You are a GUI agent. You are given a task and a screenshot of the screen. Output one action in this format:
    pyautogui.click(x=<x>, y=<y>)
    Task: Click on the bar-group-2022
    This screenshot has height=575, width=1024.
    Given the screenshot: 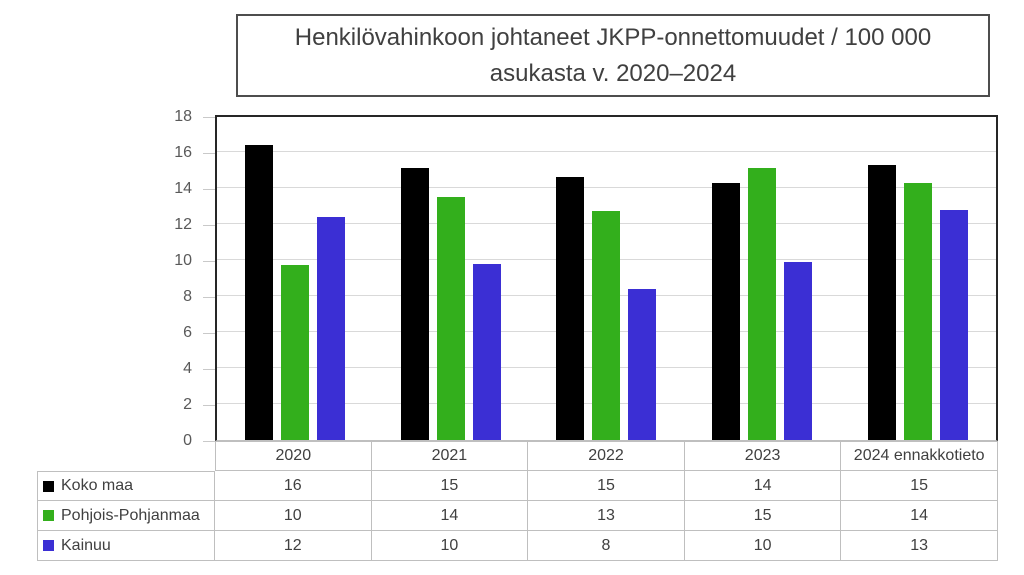 What is the action you would take?
    pyautogui.click(x=607, y=278)
    